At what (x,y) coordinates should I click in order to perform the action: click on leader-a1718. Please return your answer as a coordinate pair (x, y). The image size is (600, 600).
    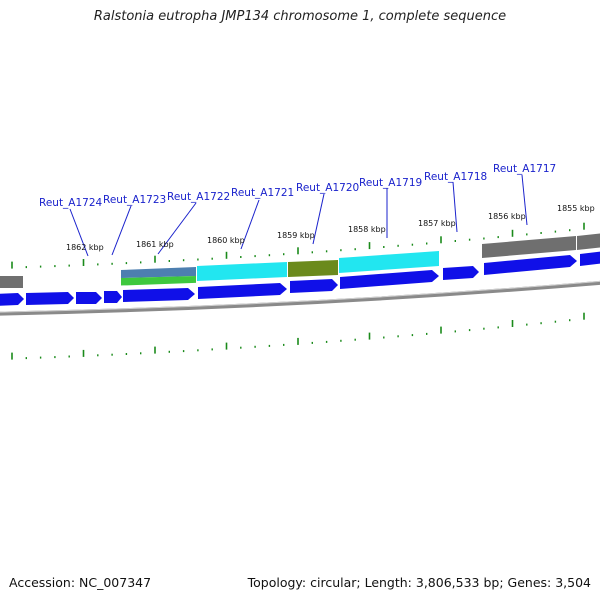
    Looking at the image, I should click on (455, 207).